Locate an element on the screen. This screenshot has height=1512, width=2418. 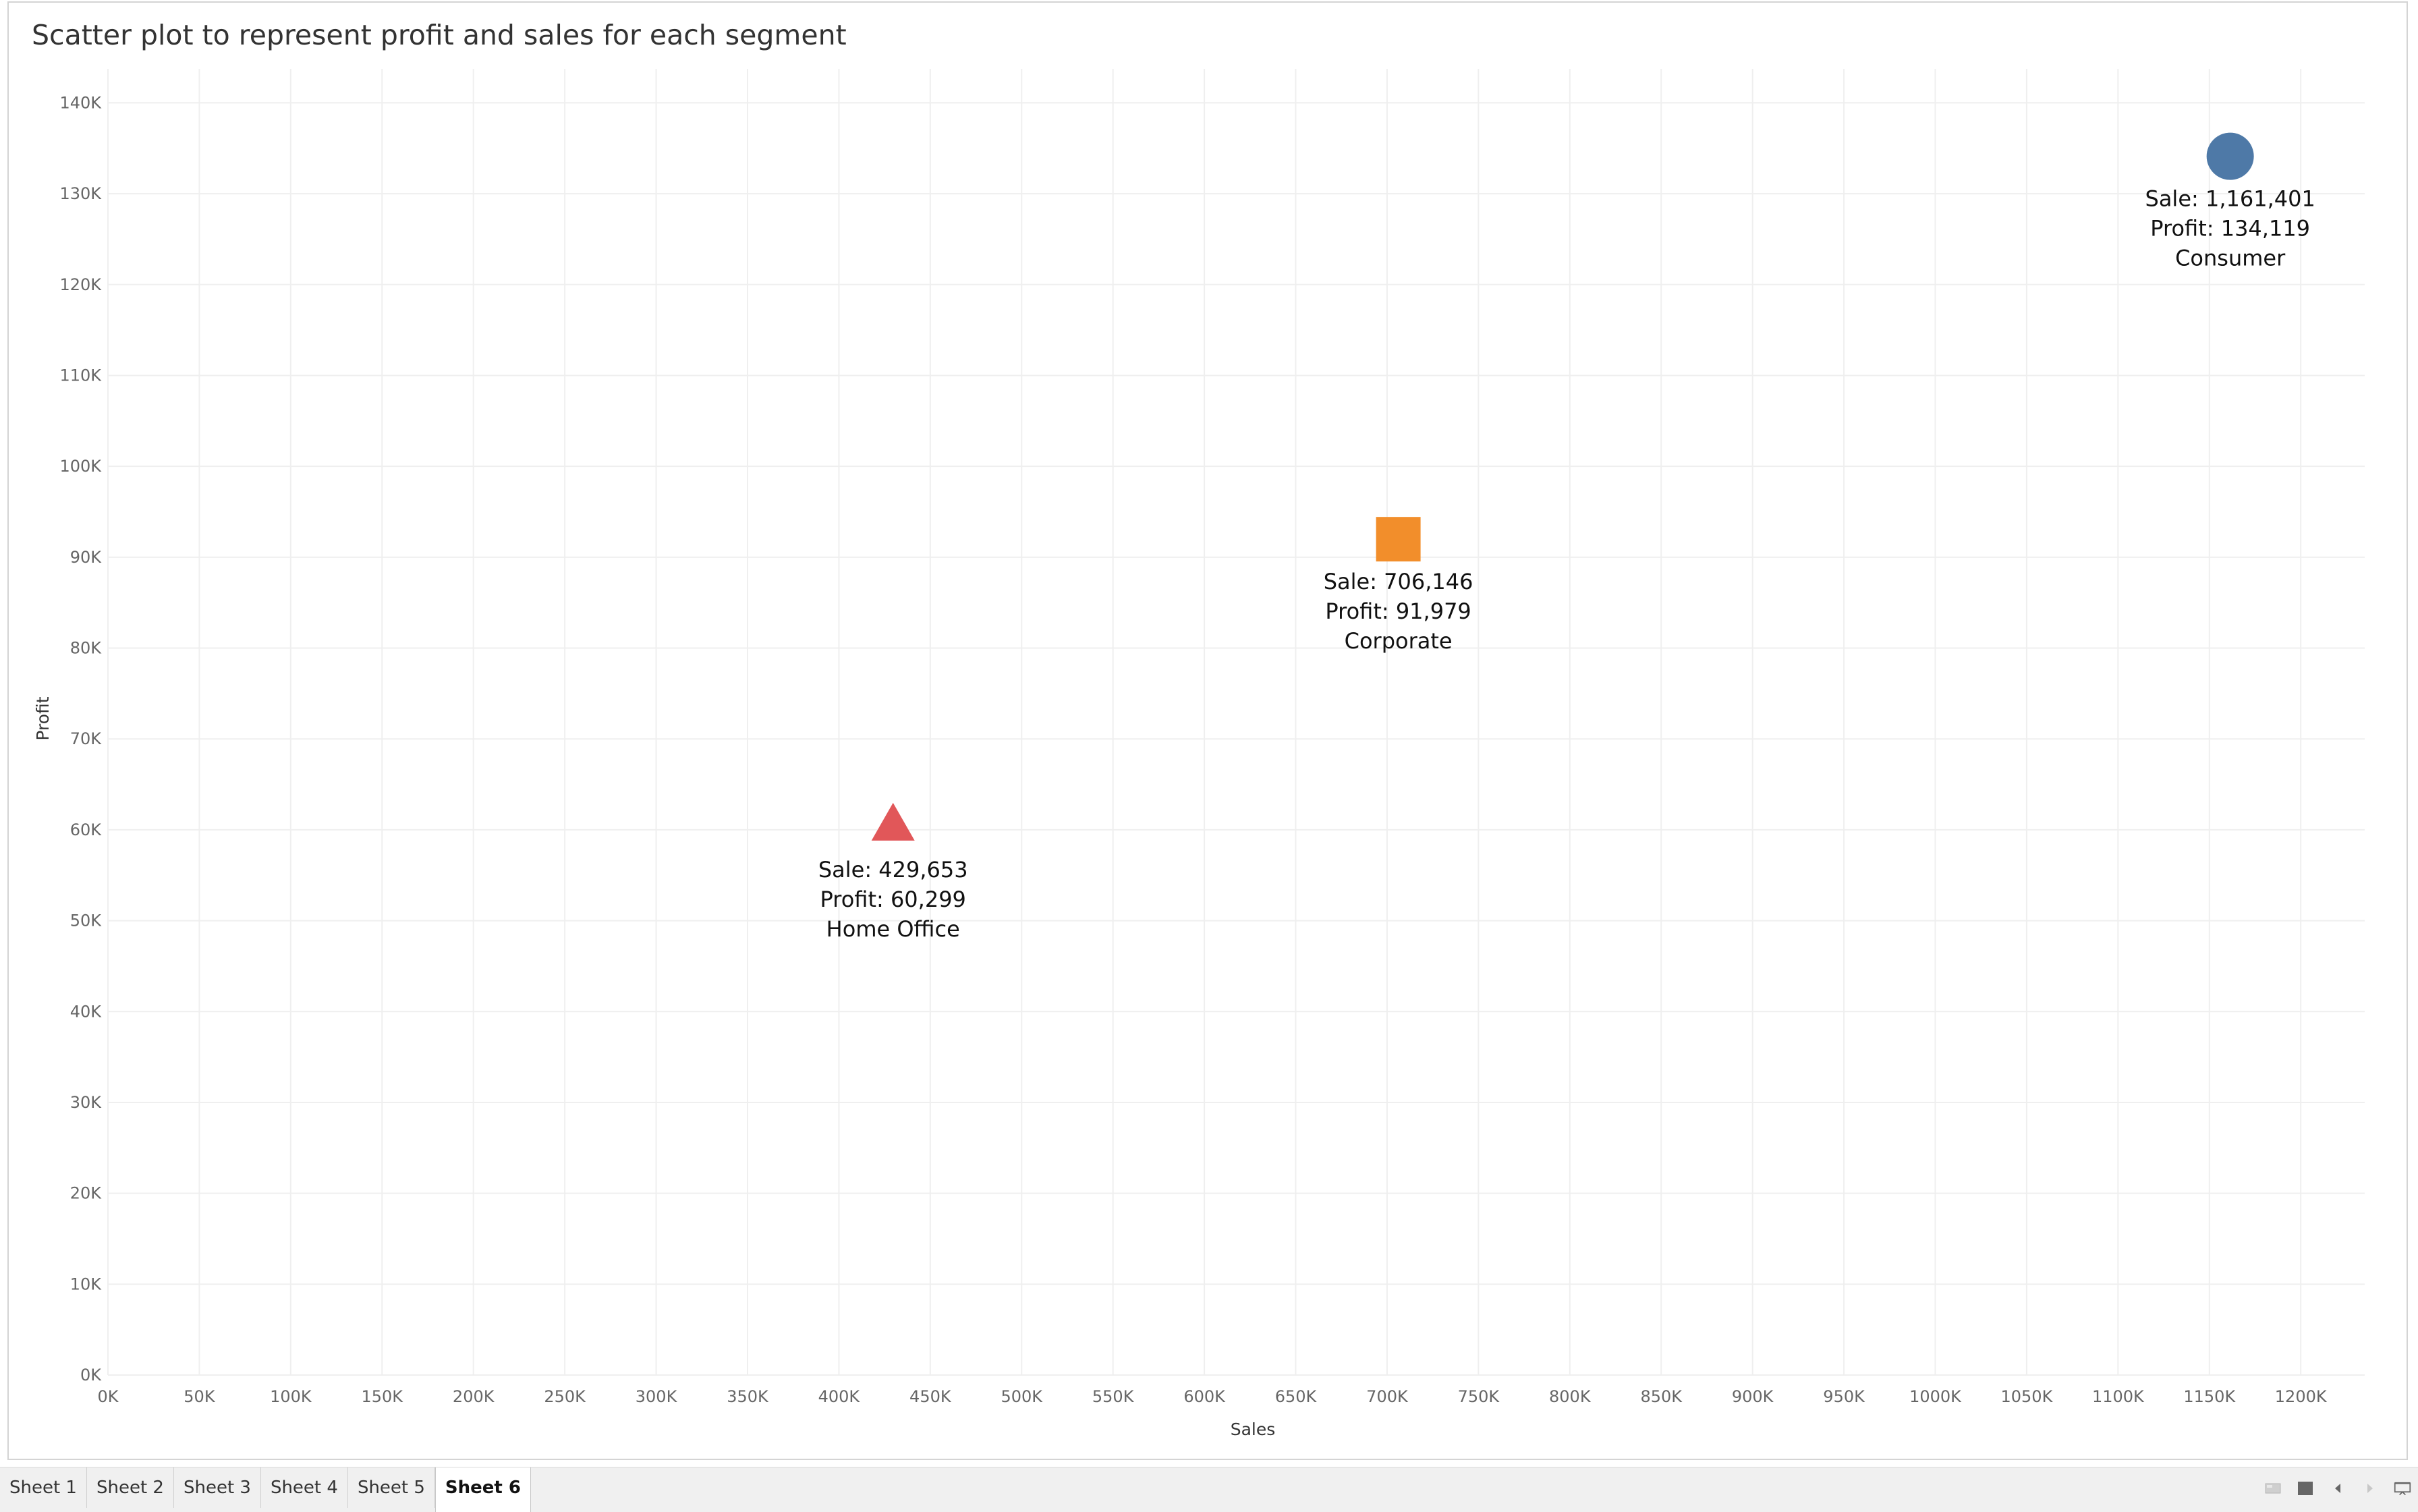
y-tick-label: 10K is located at coordinates (86, 1284).